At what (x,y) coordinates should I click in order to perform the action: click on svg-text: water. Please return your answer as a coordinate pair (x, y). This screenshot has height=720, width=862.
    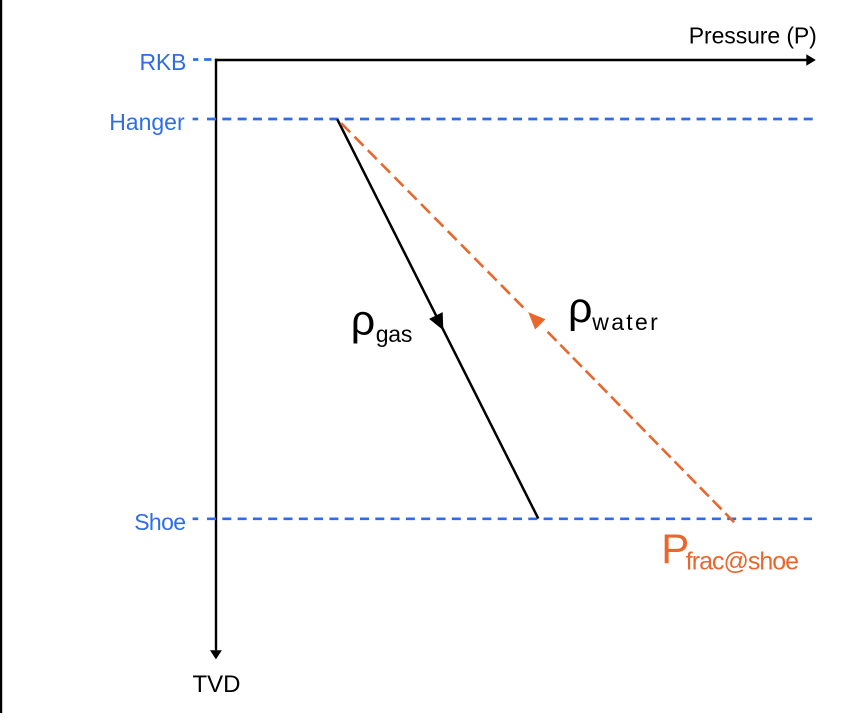
    Looking at the image, I should click on (625, 322).